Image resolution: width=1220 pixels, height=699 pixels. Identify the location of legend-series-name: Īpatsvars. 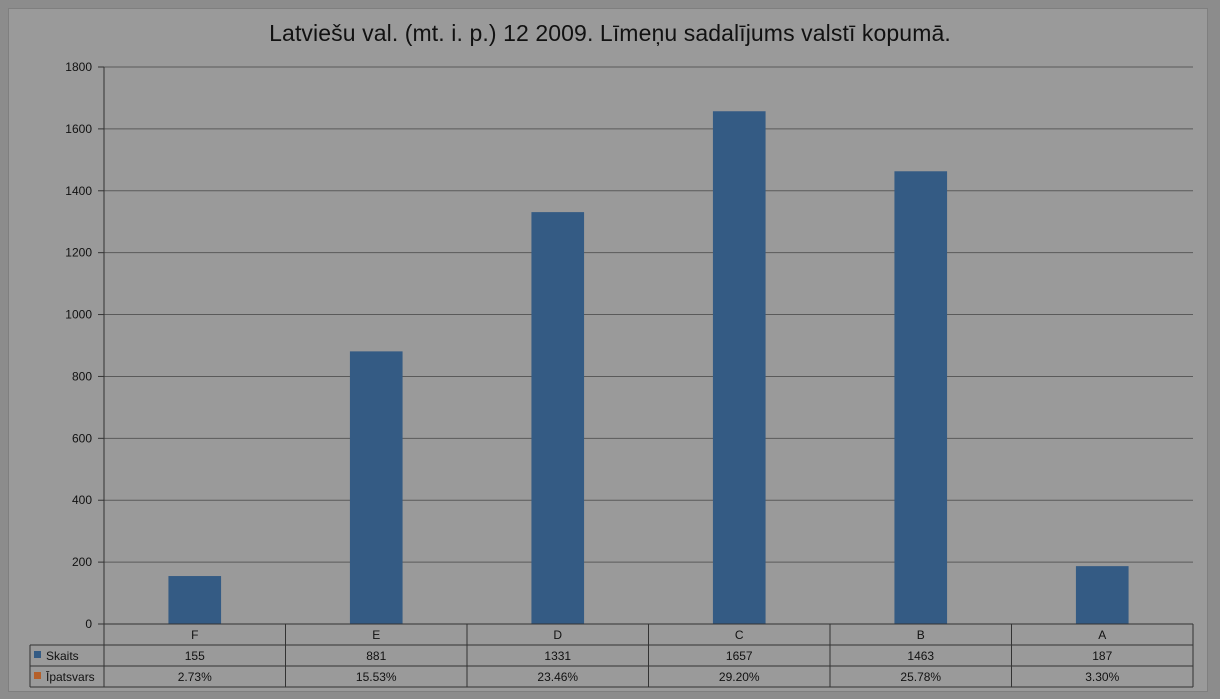
(70, 677).